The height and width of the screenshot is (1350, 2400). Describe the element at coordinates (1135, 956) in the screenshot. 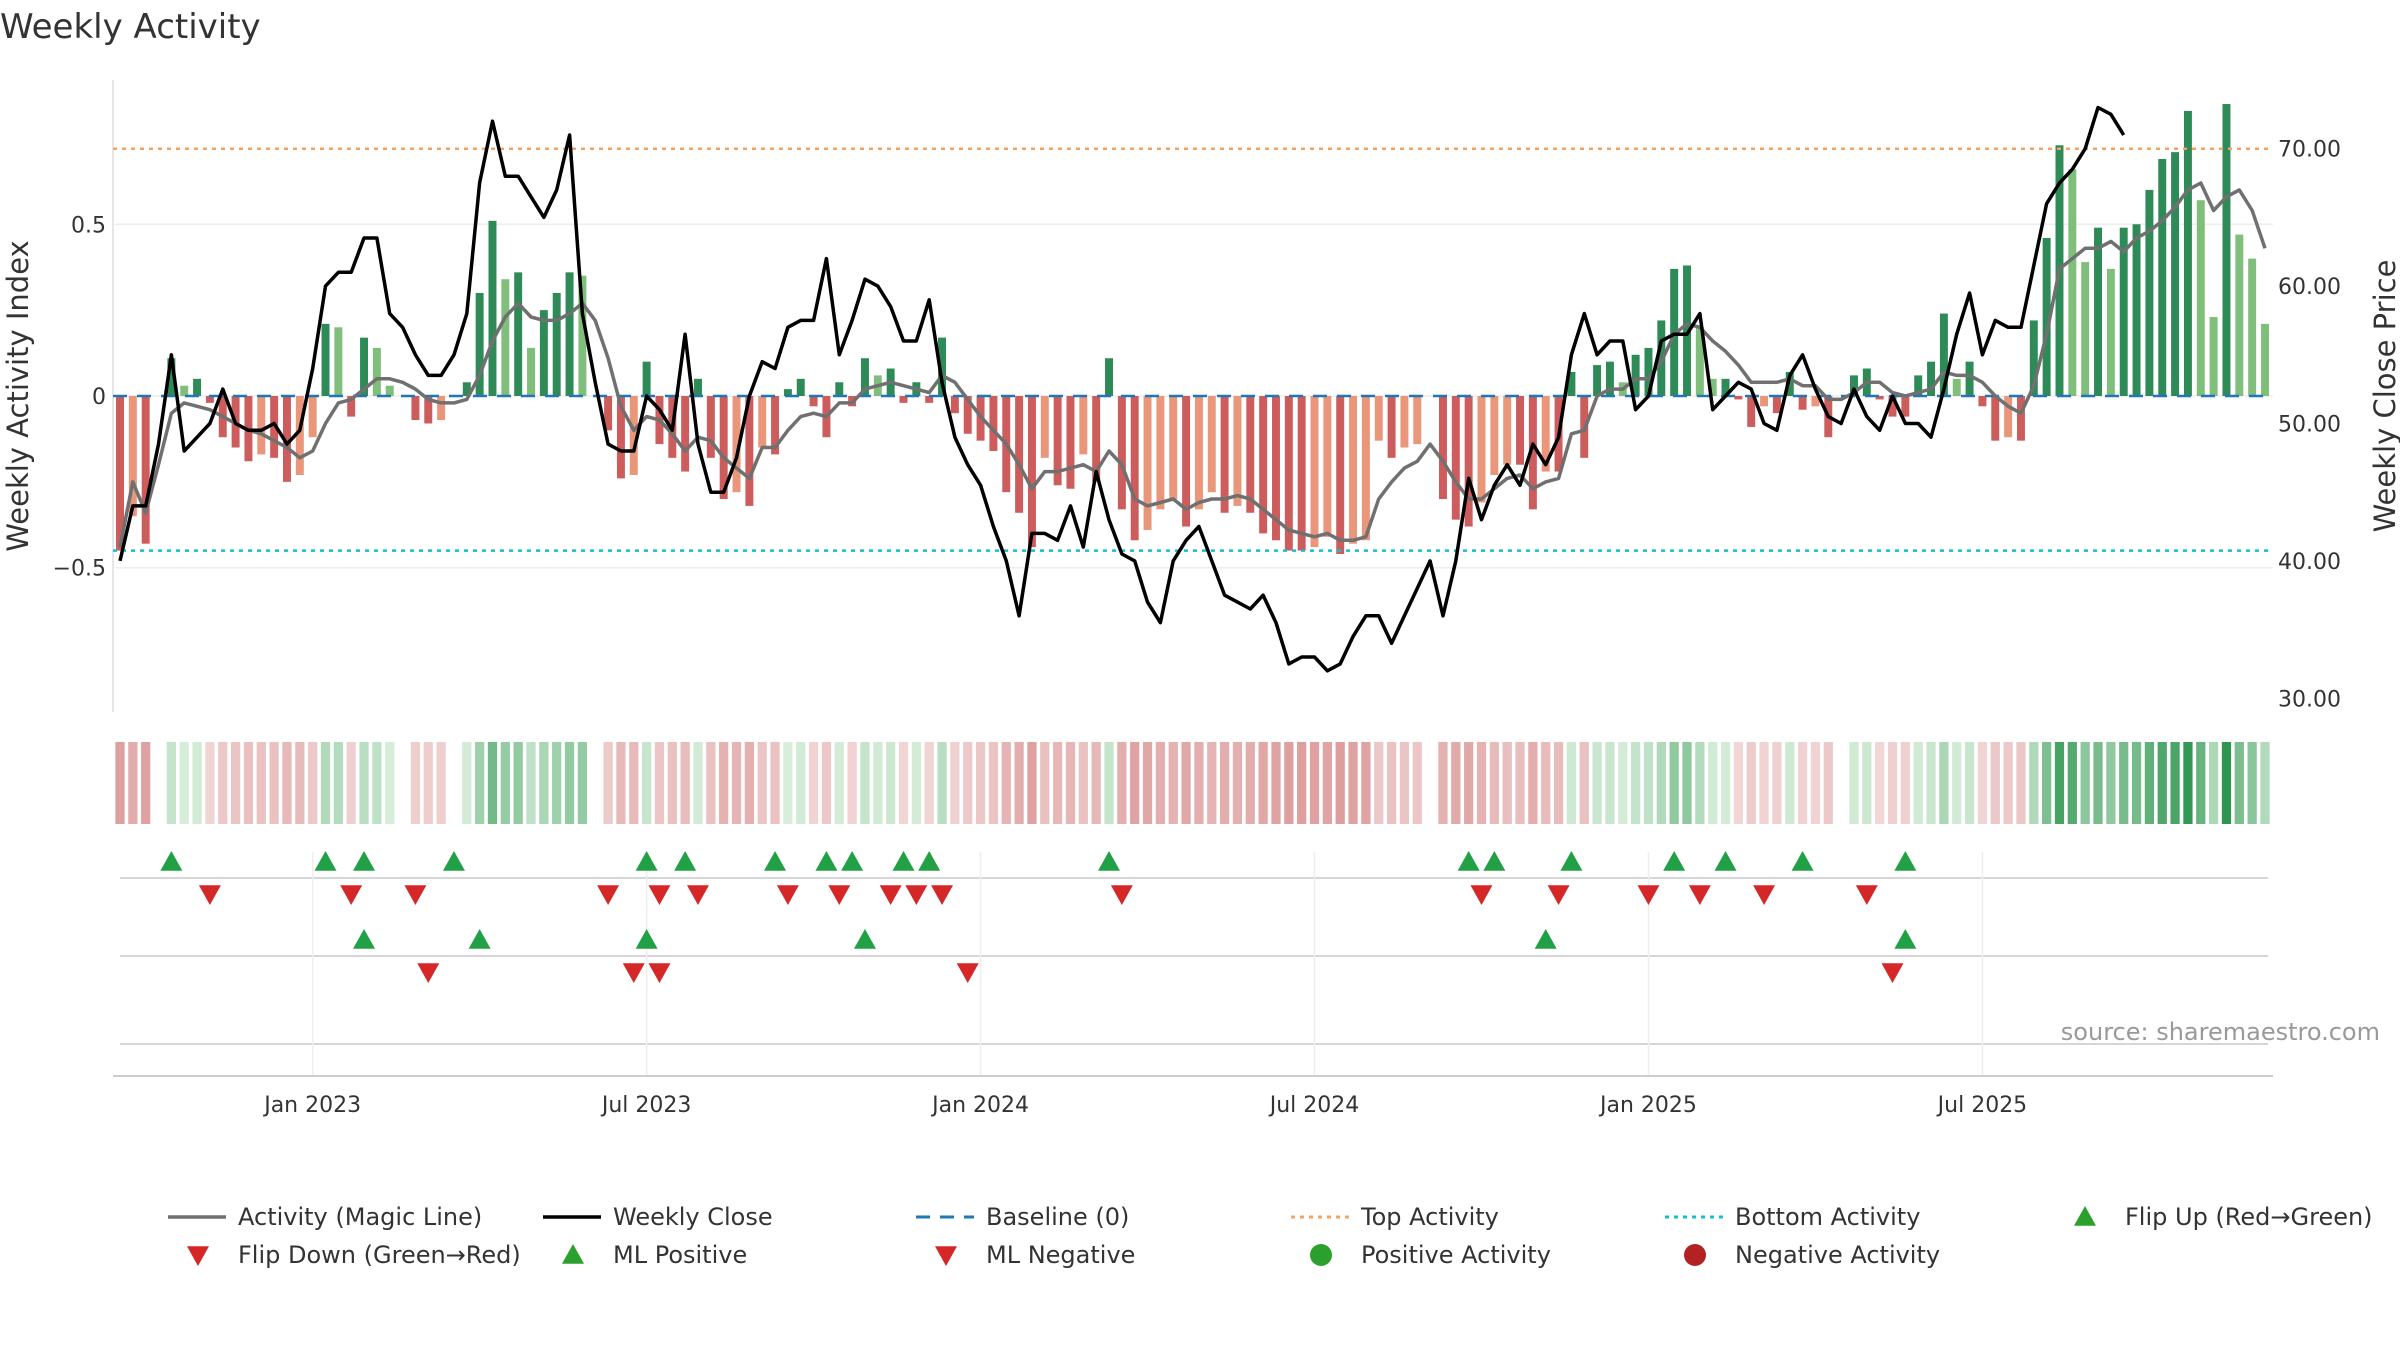

I see `ml-markers` at that location.